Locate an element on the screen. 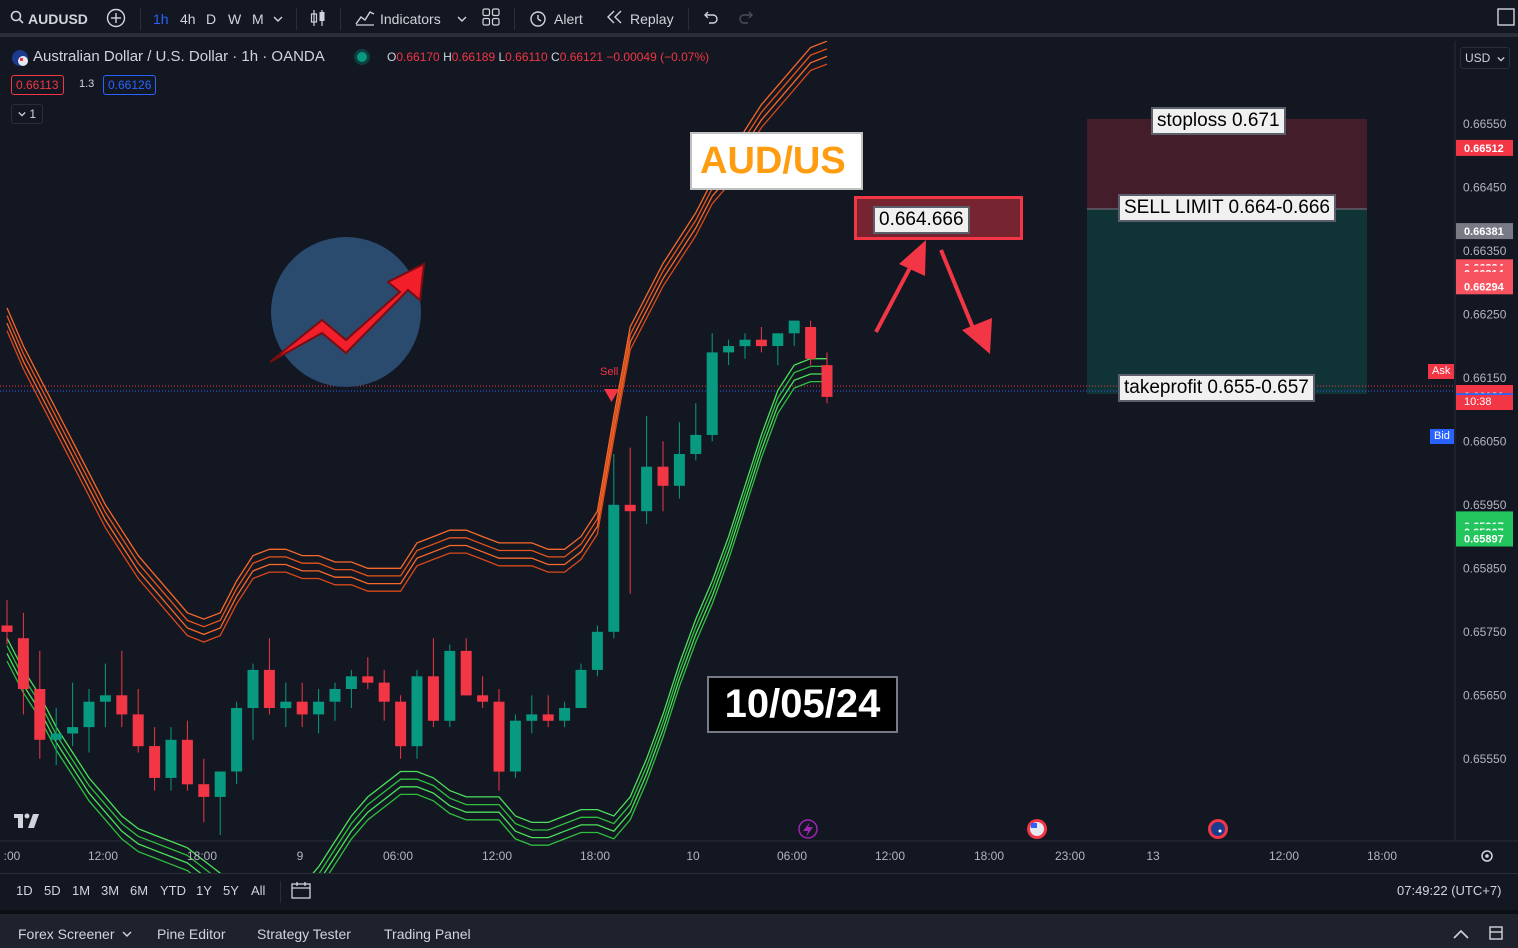 The image size is (1518, 948). time-axis-tick: 13 is located at coordinates (1153, 856).